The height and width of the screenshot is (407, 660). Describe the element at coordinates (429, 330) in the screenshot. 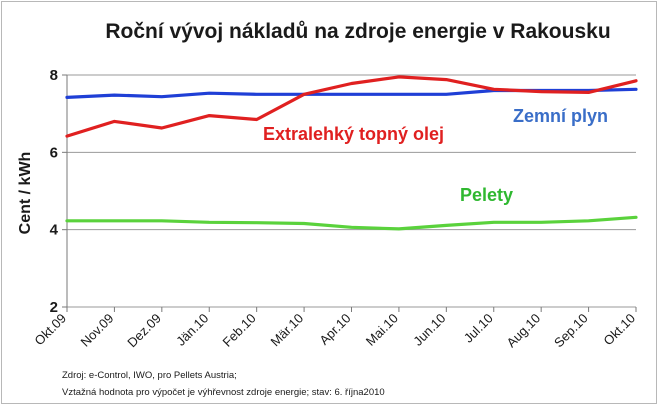

I see `x-tick-label-8: Jun.10` at that location.